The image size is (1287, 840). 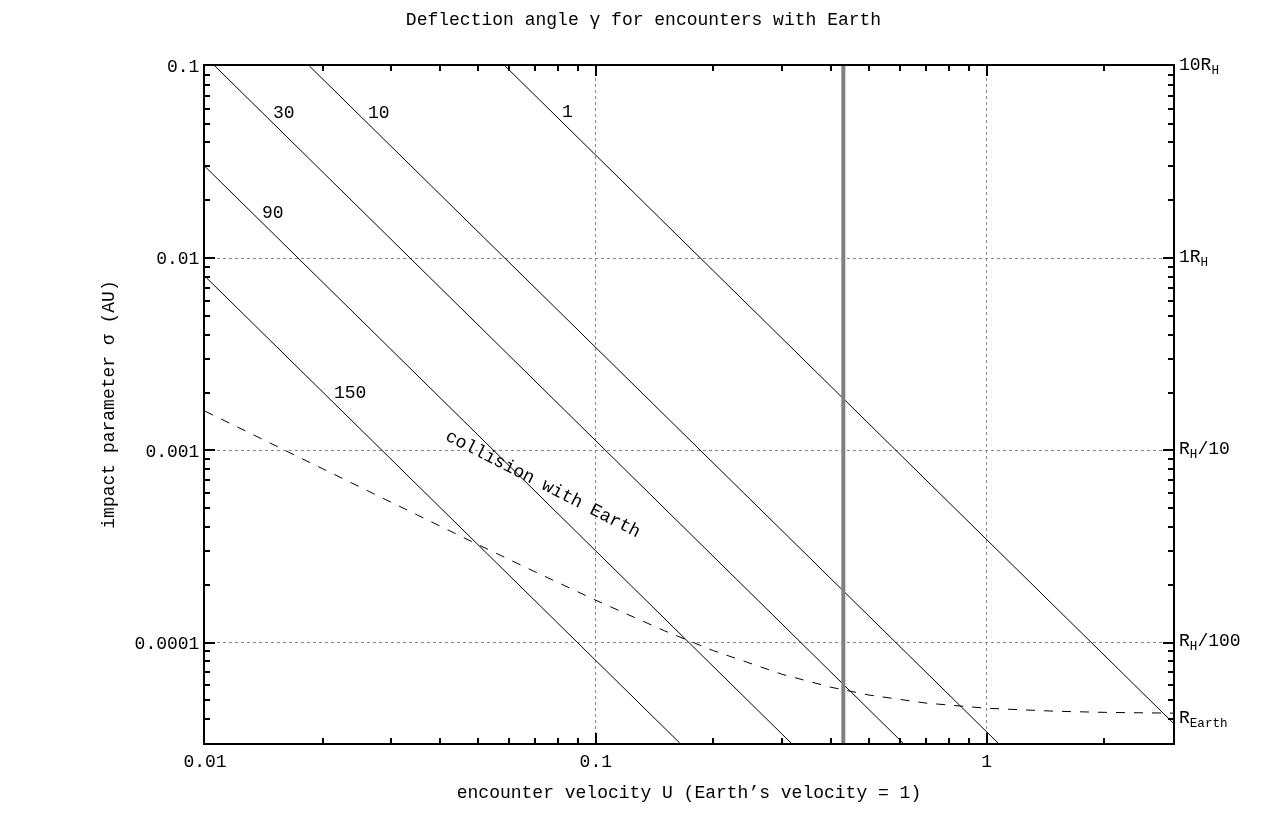 What do you see at coordinates (167, 643) in the screenshot?
I see `y-tick-label: 0.0001` at bounding box center [167, 643].